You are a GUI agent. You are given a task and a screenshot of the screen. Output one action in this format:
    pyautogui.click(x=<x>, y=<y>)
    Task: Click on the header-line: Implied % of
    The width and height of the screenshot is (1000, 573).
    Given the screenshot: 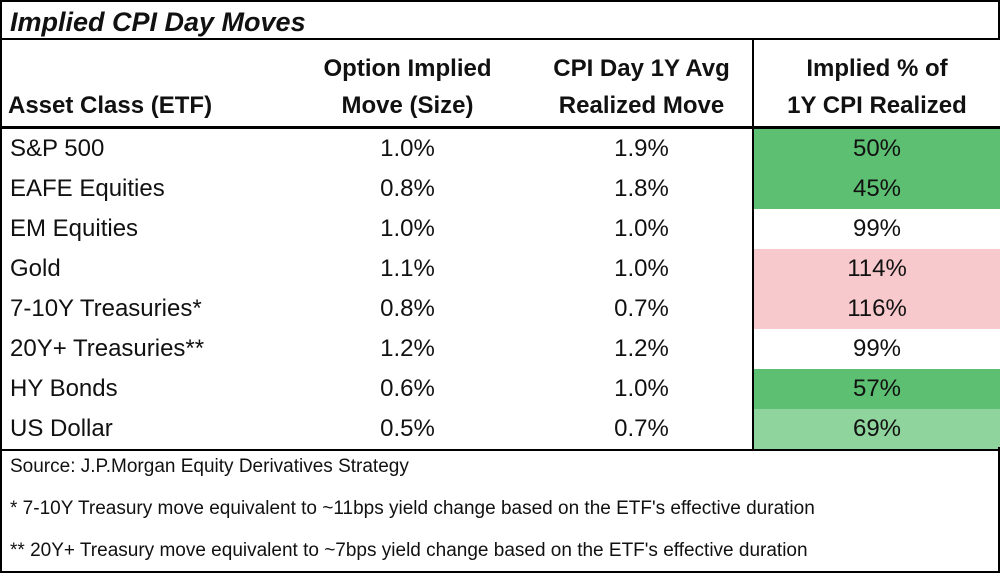 What is the action you would take?
    pyautogui.click(x=877, y=68)
    